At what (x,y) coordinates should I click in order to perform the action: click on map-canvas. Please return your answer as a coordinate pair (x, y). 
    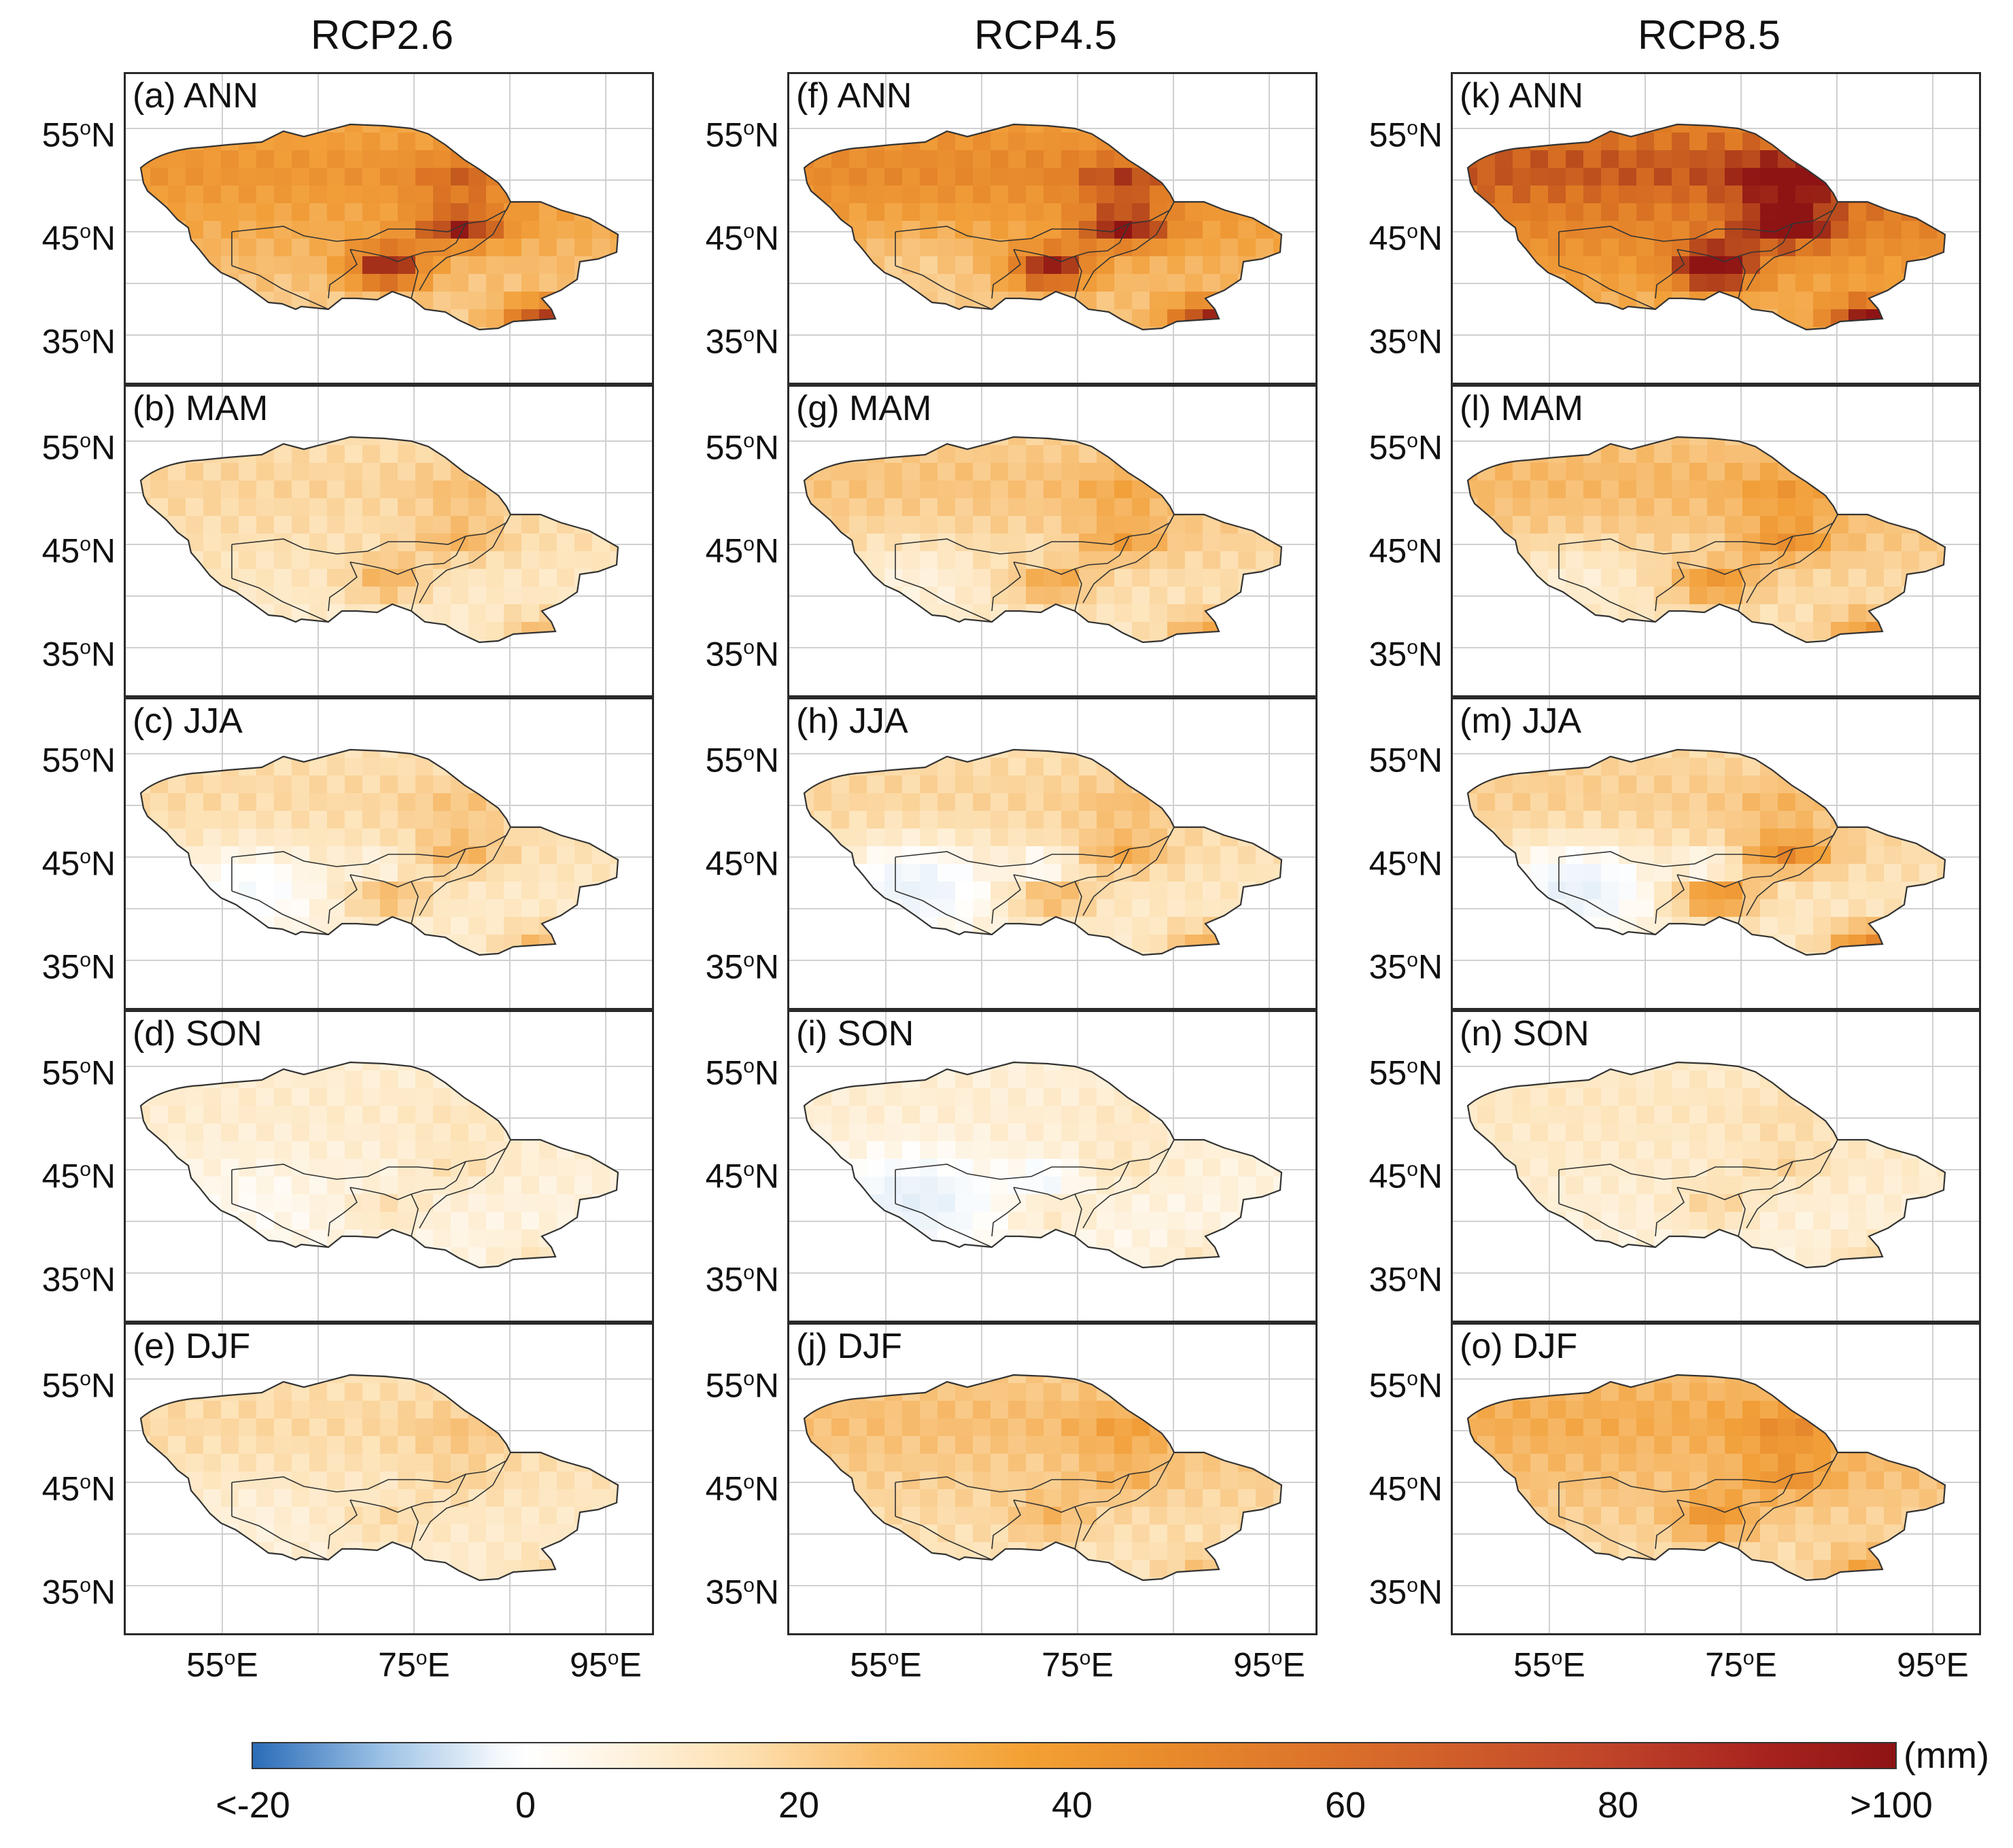
    Looking at the image, I should click on (1052, 853).